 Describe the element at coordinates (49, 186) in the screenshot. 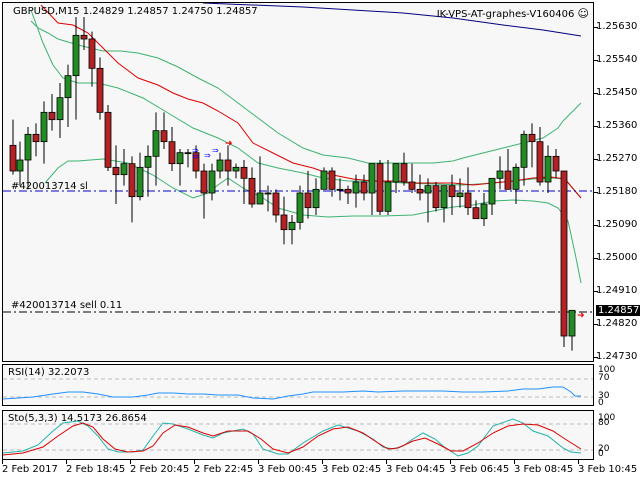

I see `stop-loss-label: #420013714 sl` at that location.